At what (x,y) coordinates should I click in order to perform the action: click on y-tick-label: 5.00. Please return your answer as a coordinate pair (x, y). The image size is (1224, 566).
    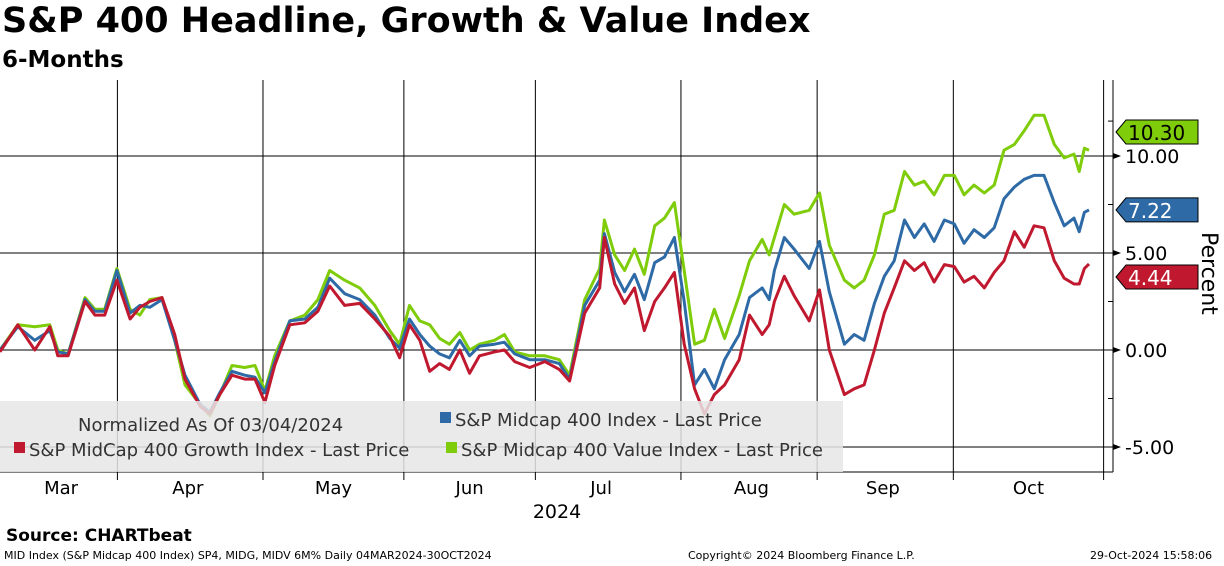
    Looking at the image, I should click on (1146, 254).